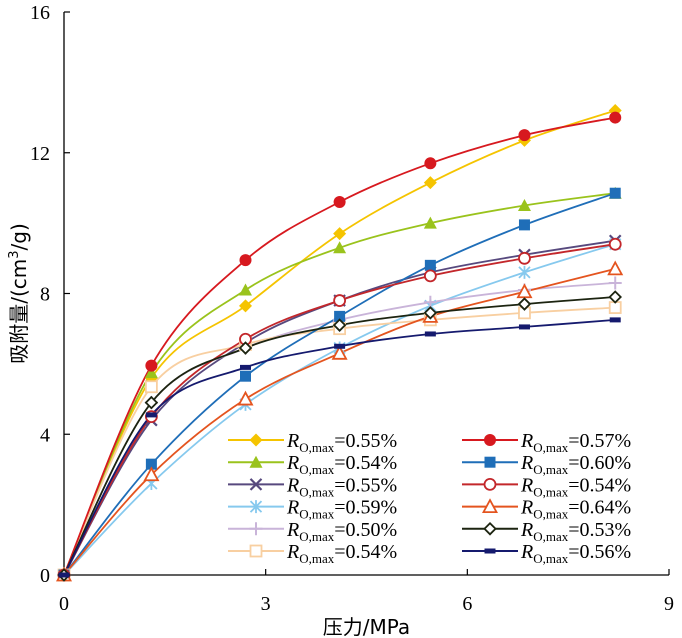 Image resolution: width=682 pixels, height=638 pixels. I want to click on y-tick-label: 8, so click(45, 295).